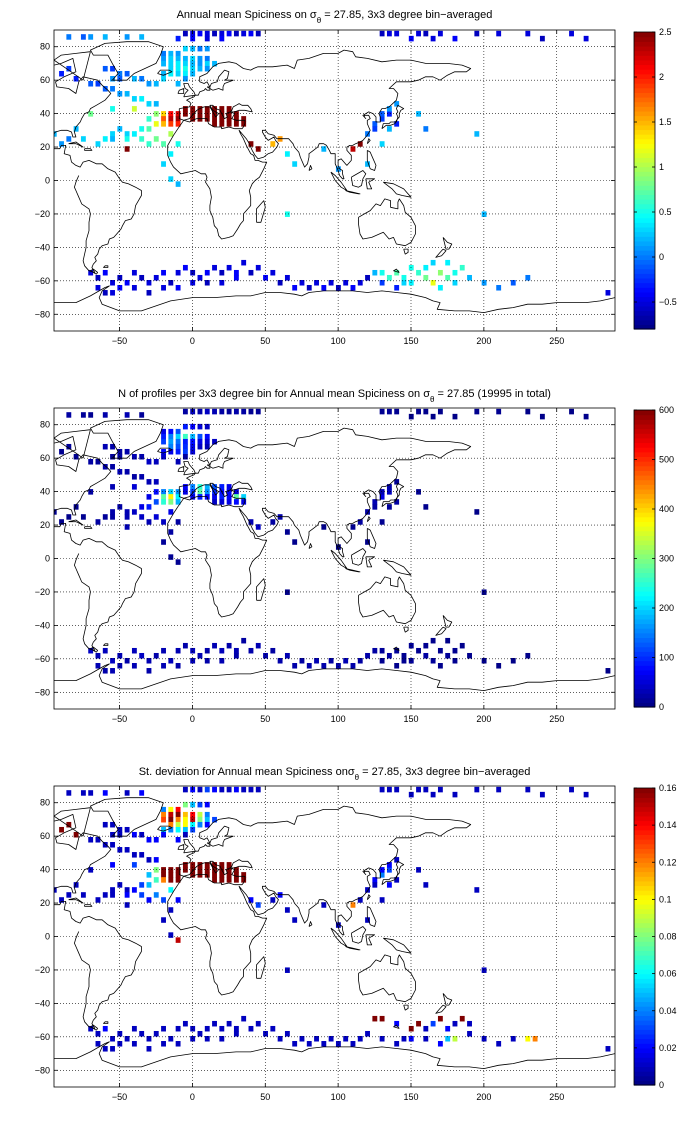 The image size is (696, 1145). I want to click on colorbar-tick-label: 0.16, so click(668, 788).